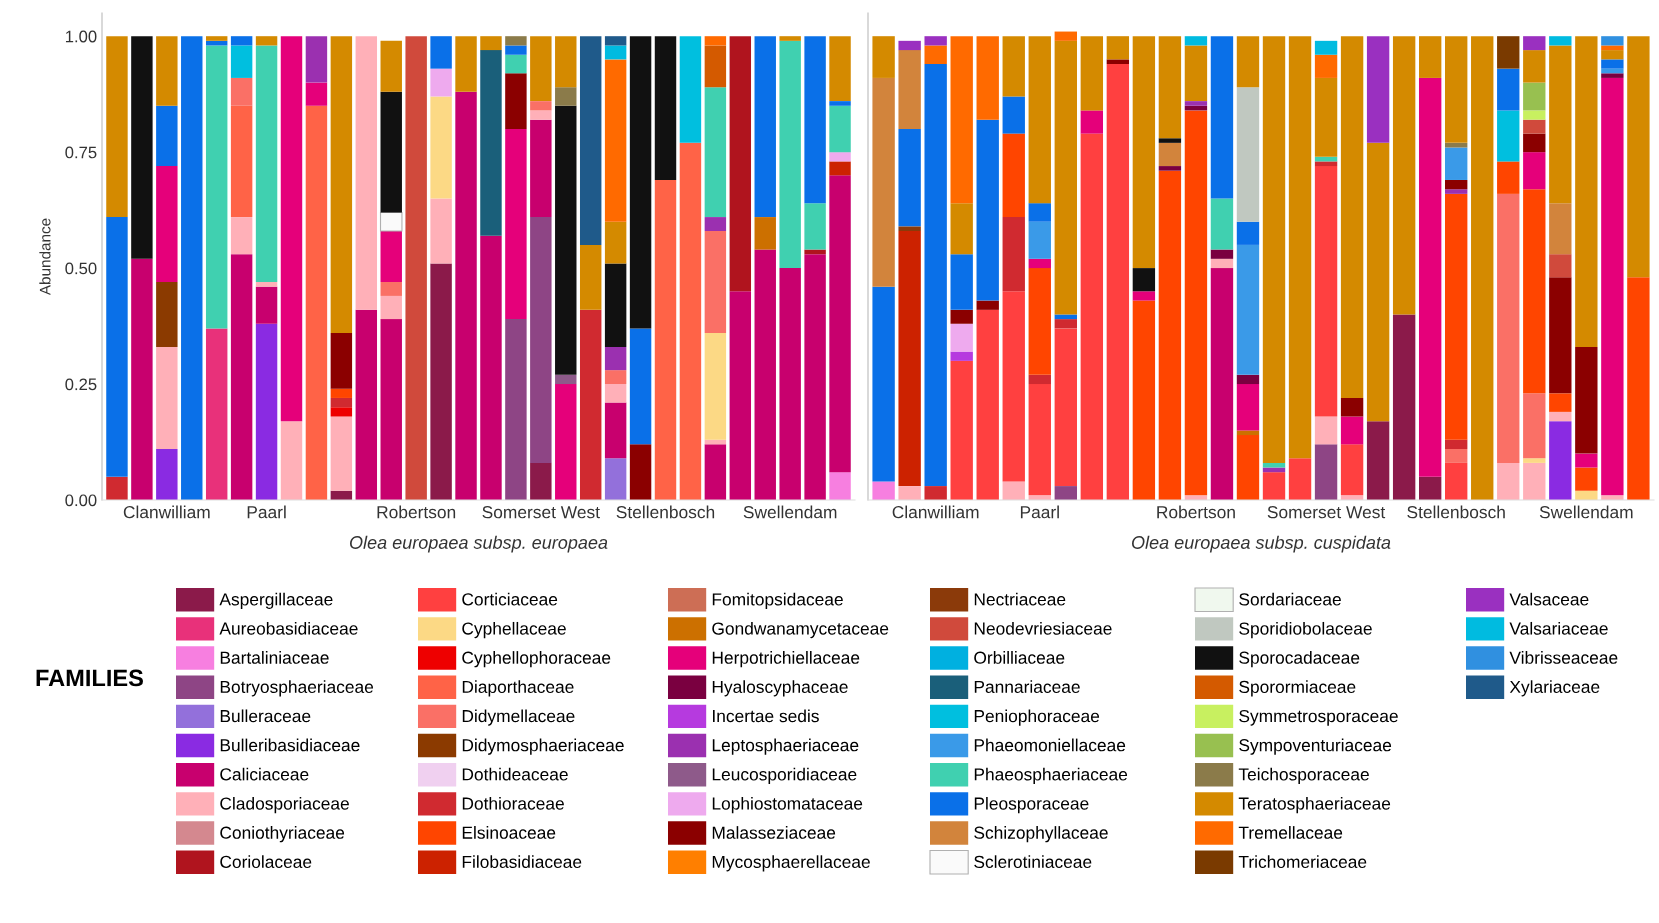  What do you see at coordinates (45, 257) in the screenshot?
I see `y-axis-title: Abundance` at bounding box center [45, 257].